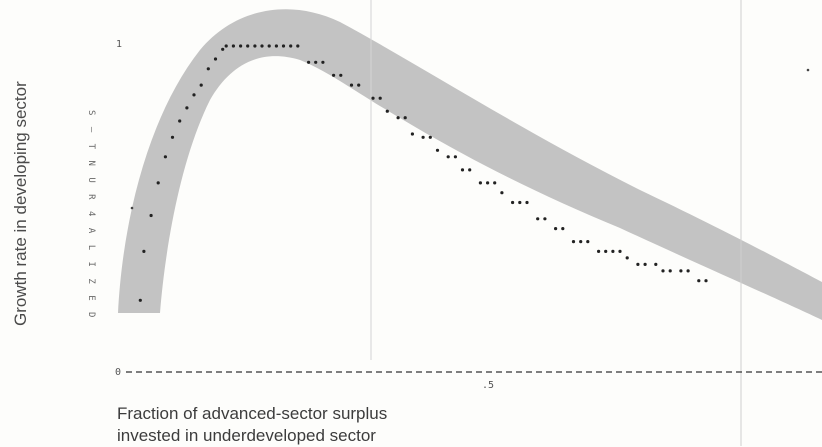 This screenshot has width=822, height=447. What do you see at coordinates (488, 385) in the screenshot?
I see `x-tick-half: .5` at bounding box center [488, 385].